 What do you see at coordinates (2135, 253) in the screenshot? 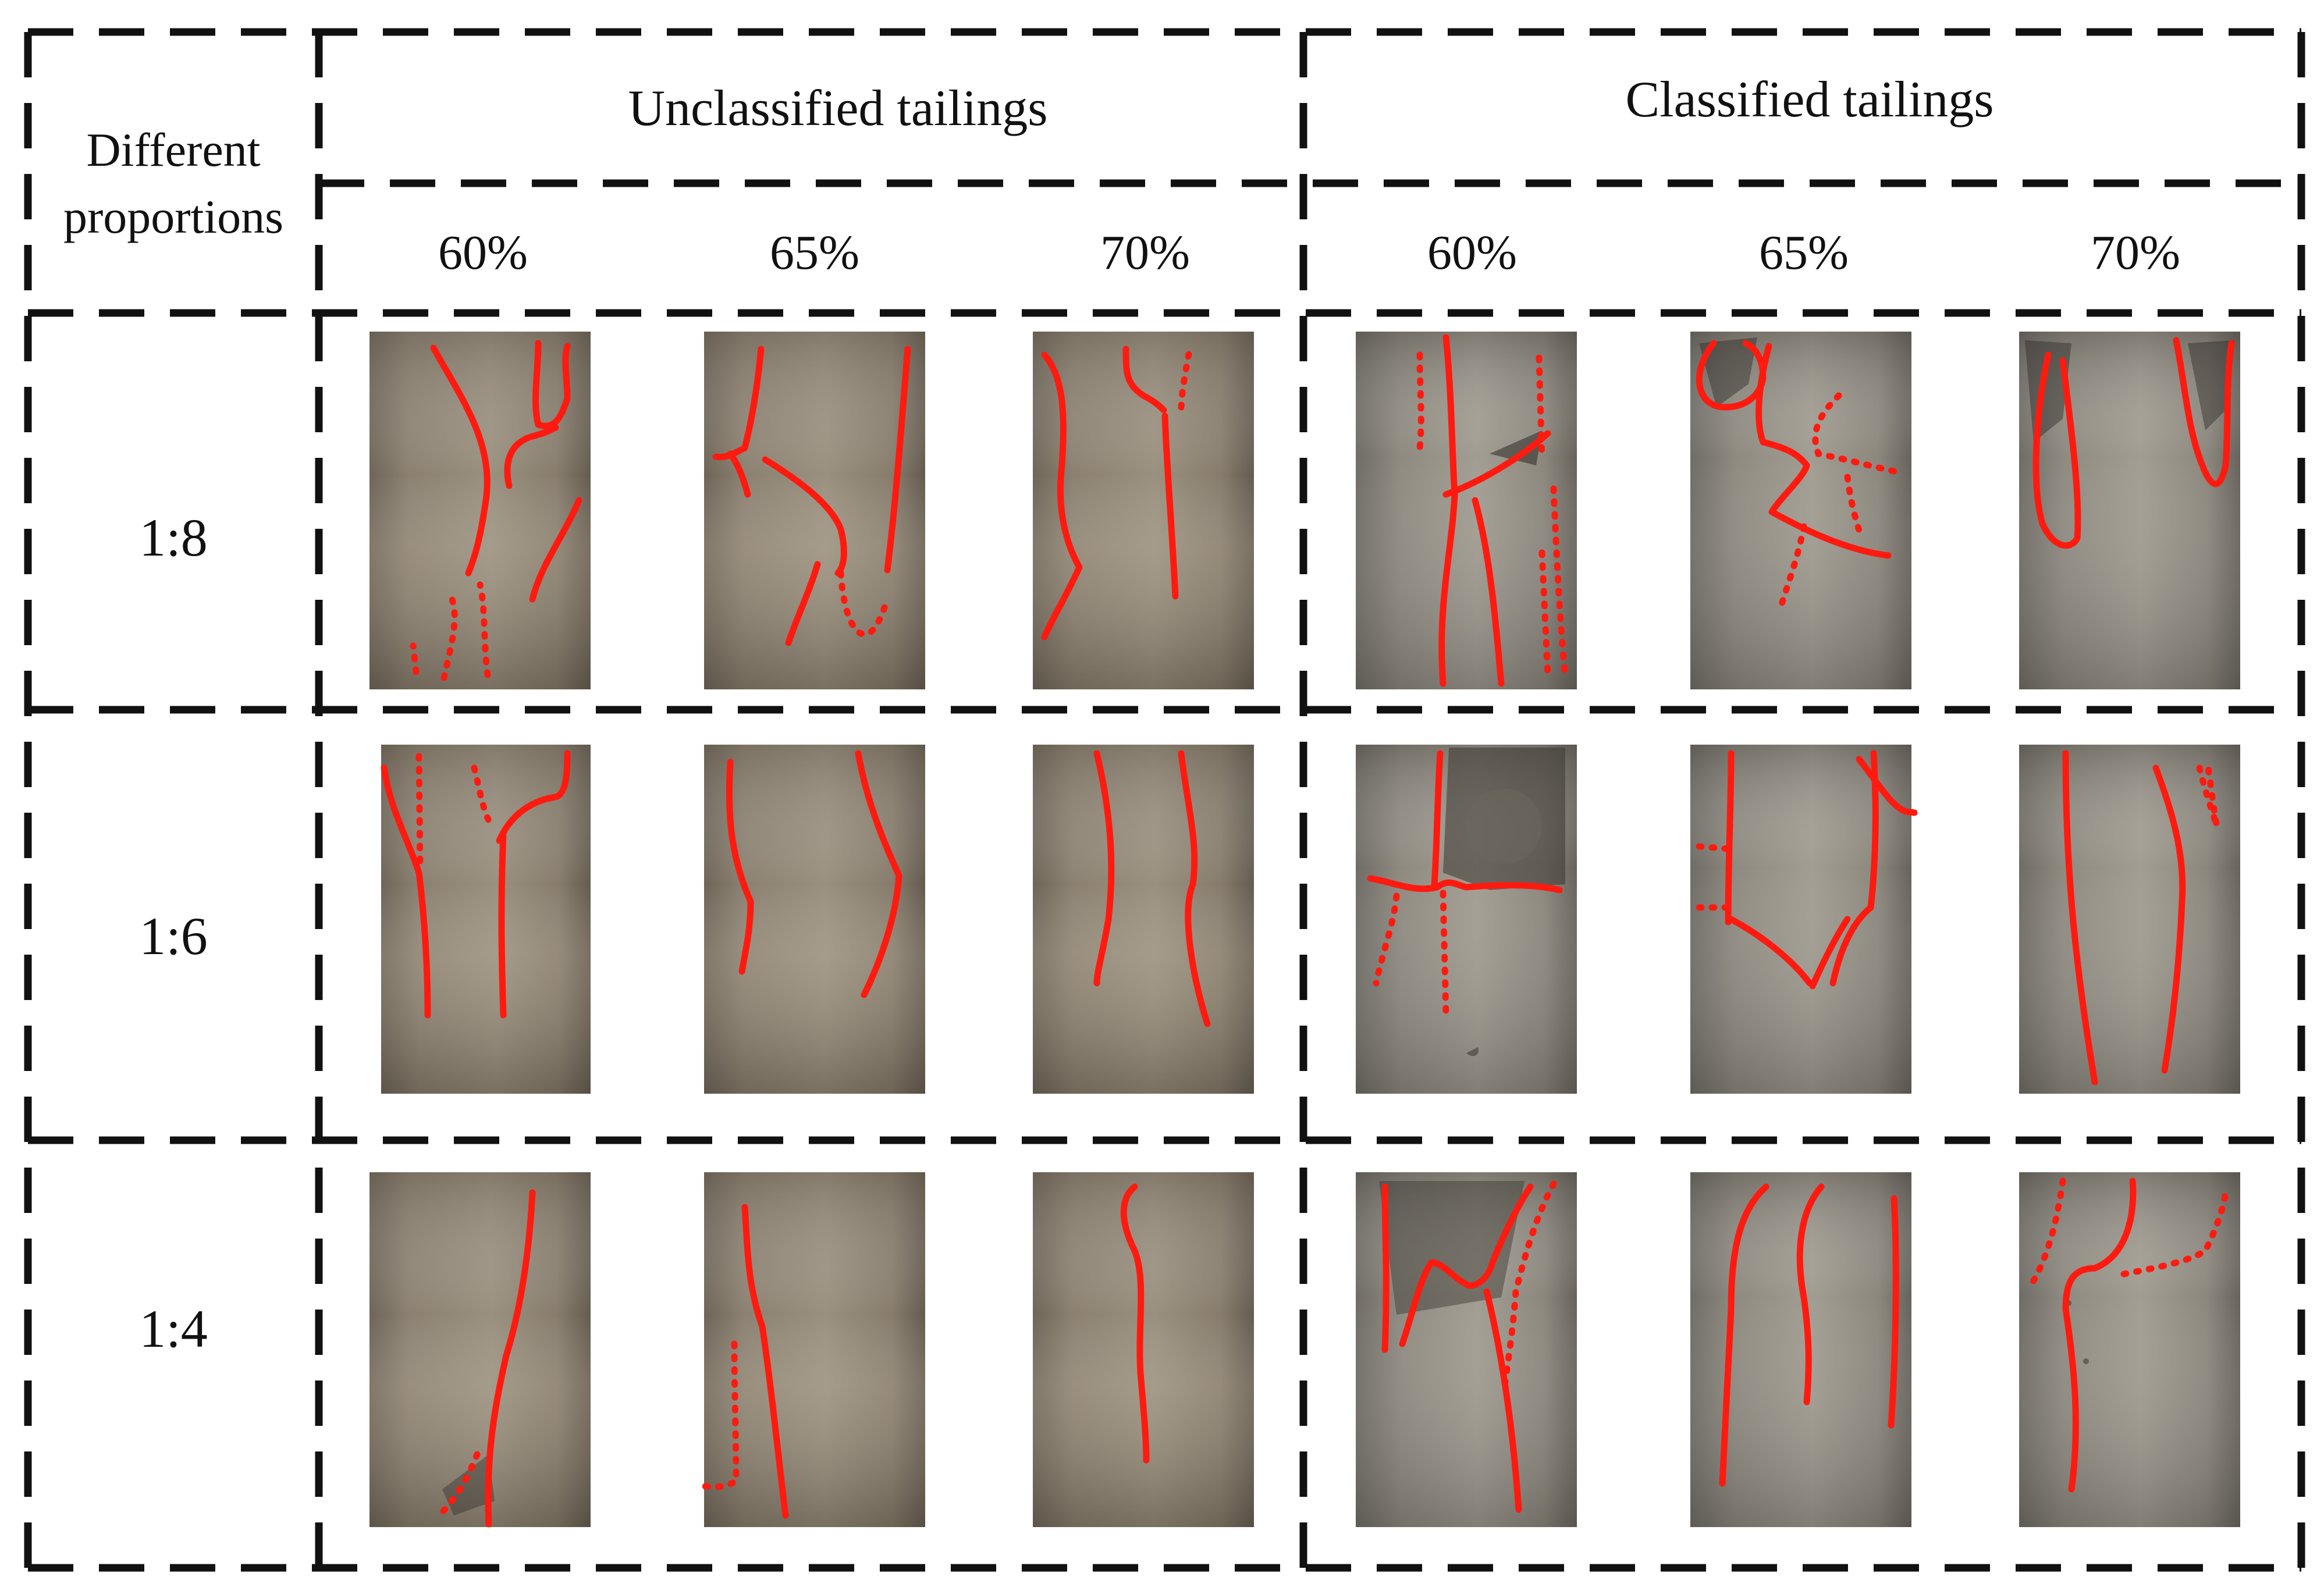
I see `column-header-cl-70: 70%` at bounding box center [2135, 253].